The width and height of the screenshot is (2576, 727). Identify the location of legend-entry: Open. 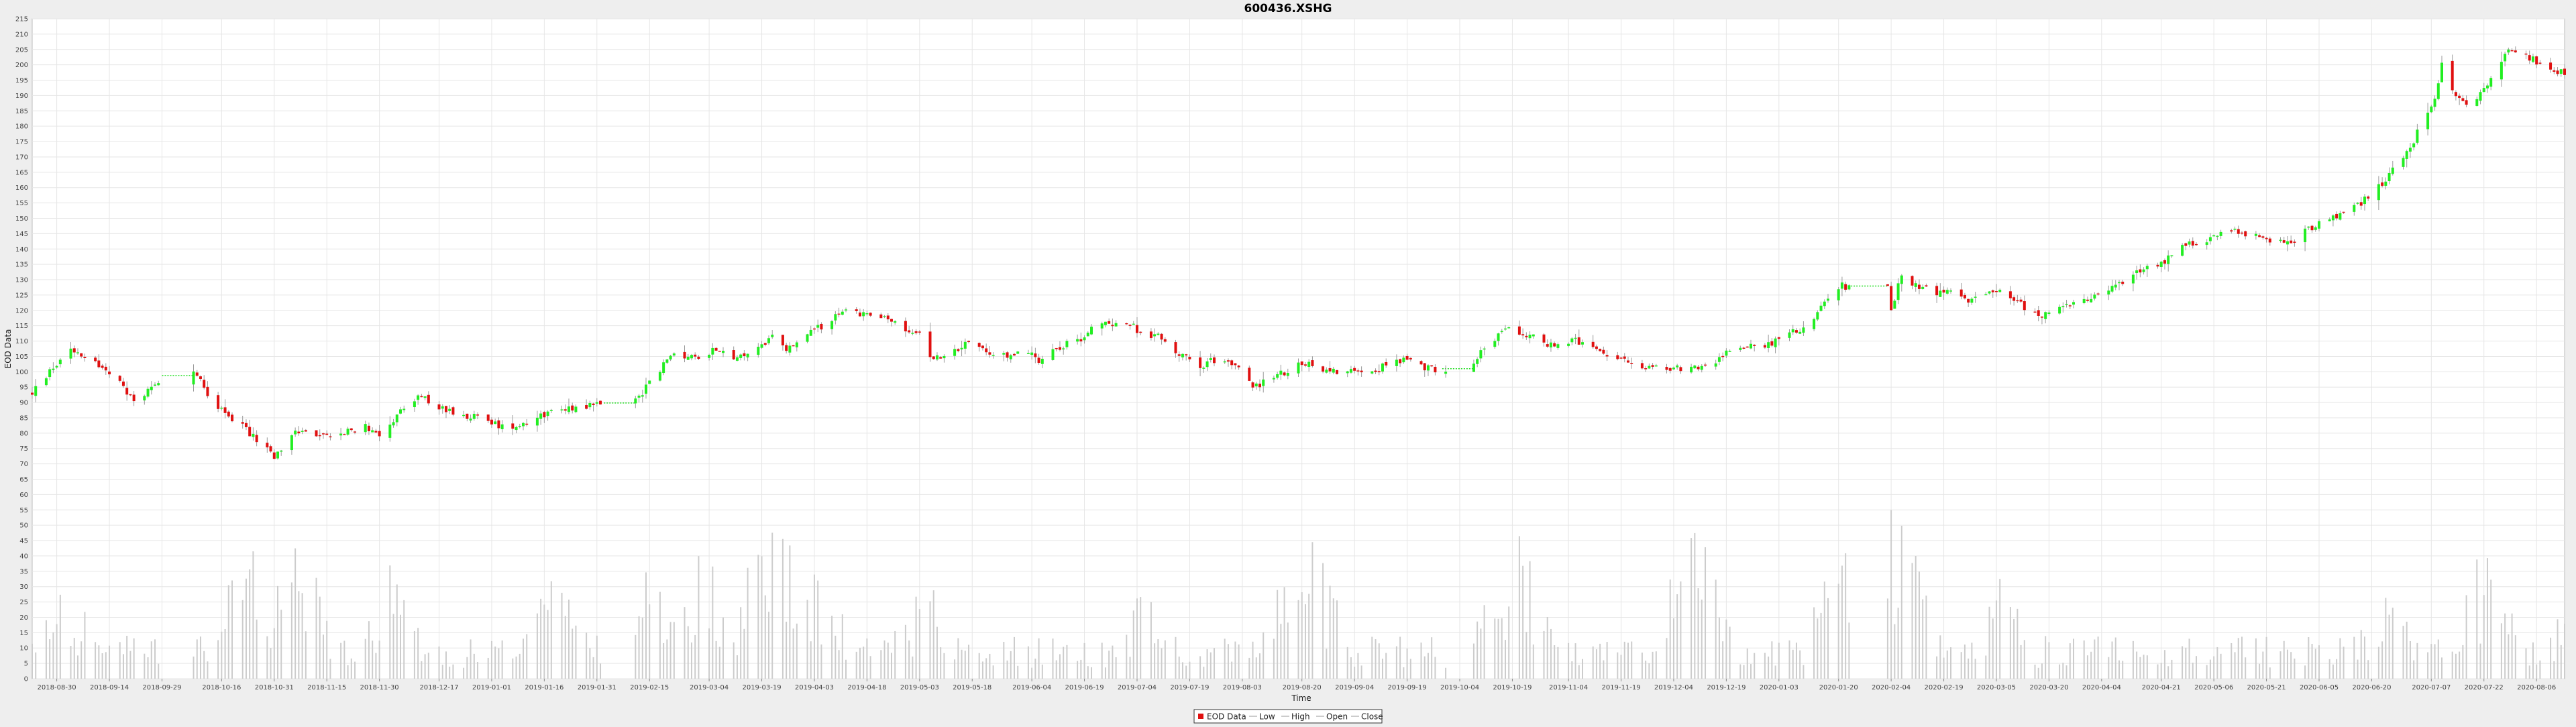
(1337, 717).